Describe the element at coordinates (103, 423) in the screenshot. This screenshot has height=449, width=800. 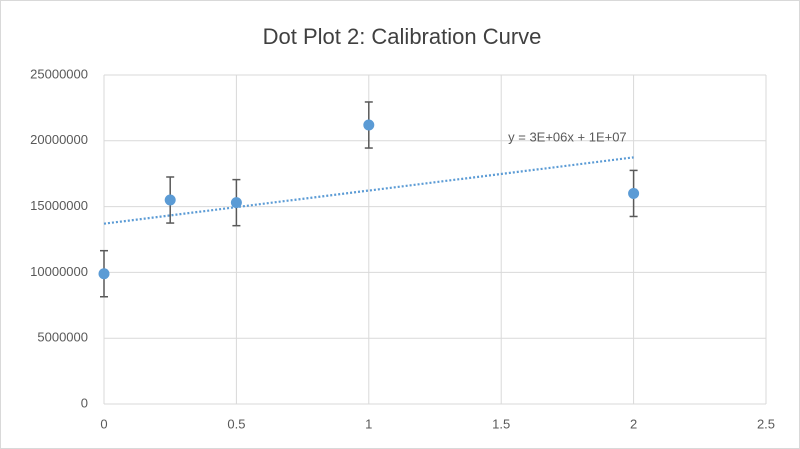
I see `x-tick-label: 0` at that location.